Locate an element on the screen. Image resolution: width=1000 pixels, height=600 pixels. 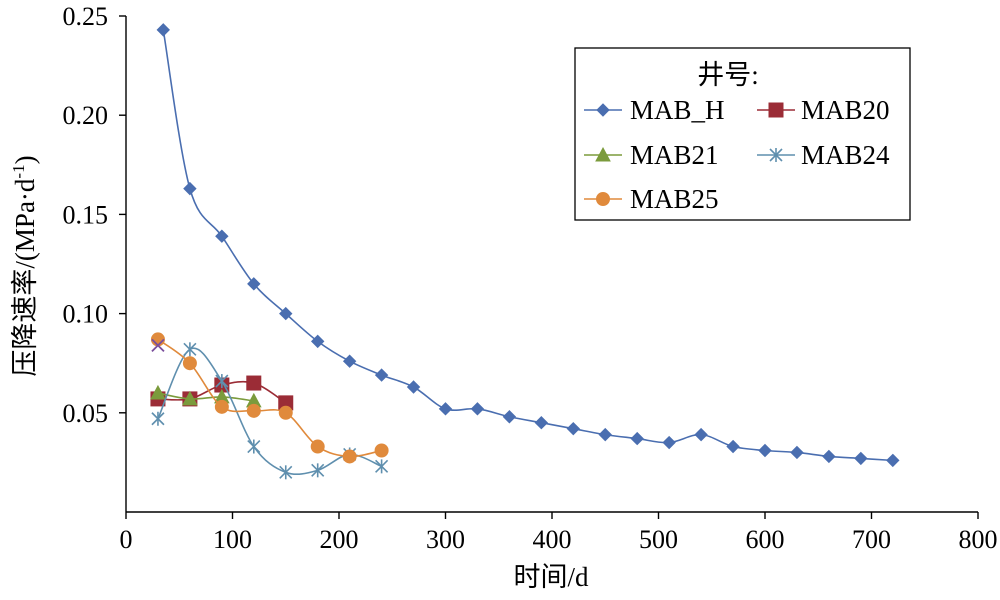
legend-item-mab24: MAB24 is located at coordinates (823, 155).